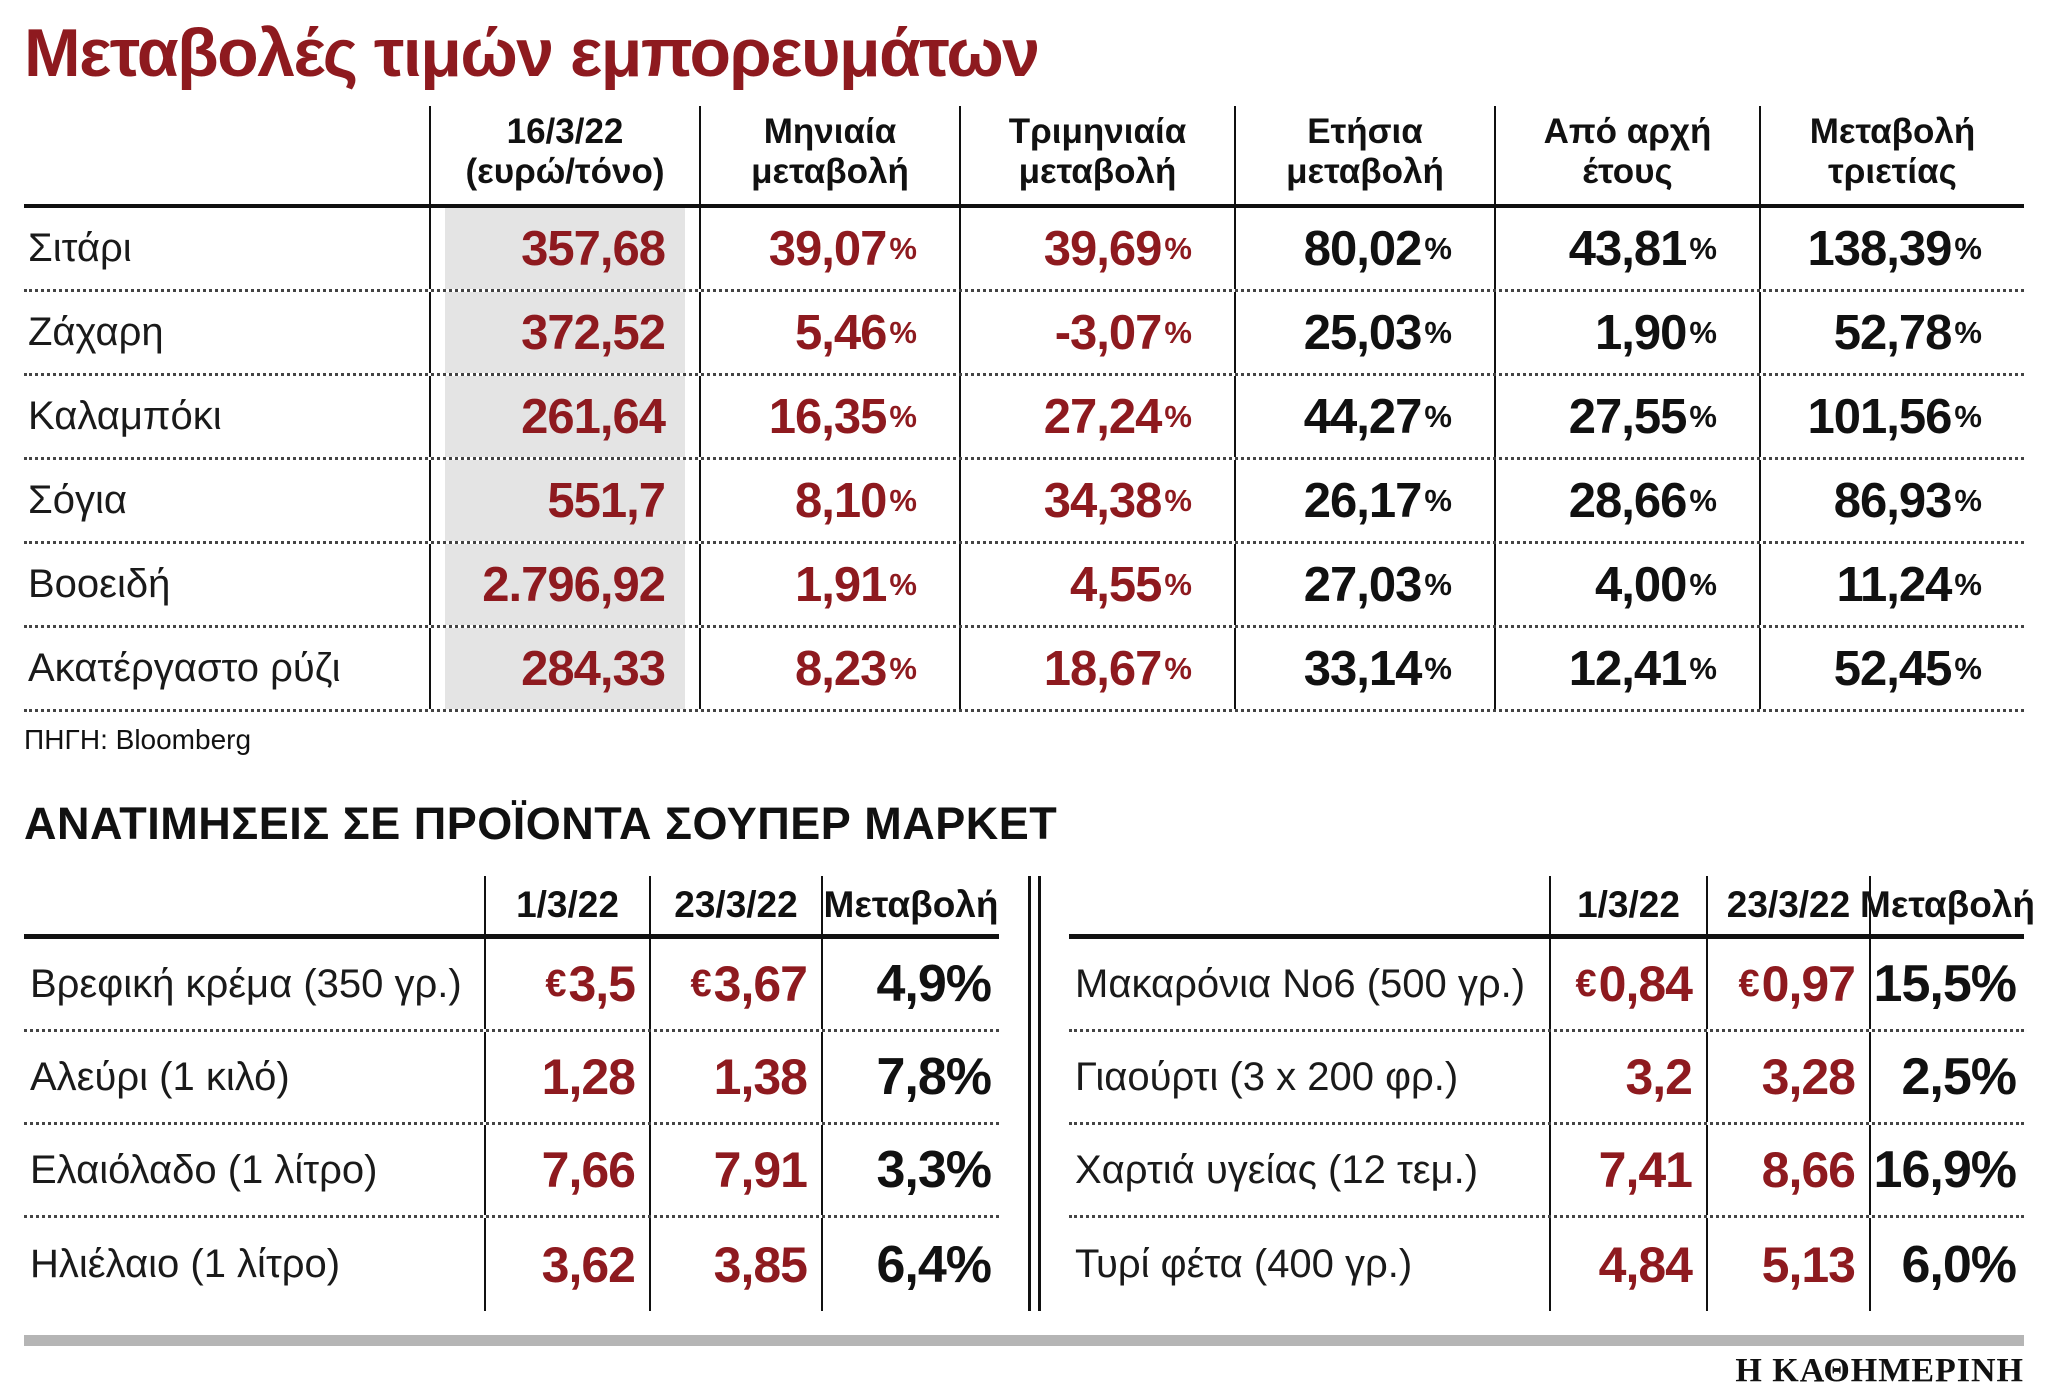 Image resolution: width=2048 pixels, height=1390 pixels. Describe the element at coordinates (511, 1078) in the screenshot. I see `table-row: Αλεύρι (1 κιλό) 1,28 1,38 7,8%` at that location.